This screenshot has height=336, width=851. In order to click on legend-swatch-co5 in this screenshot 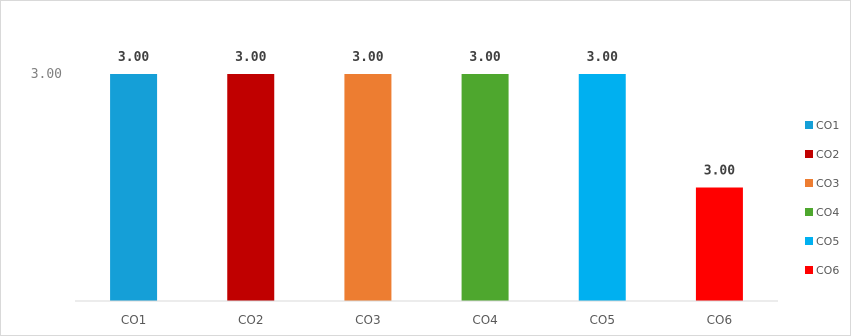, I will do `click(809, 241)`.